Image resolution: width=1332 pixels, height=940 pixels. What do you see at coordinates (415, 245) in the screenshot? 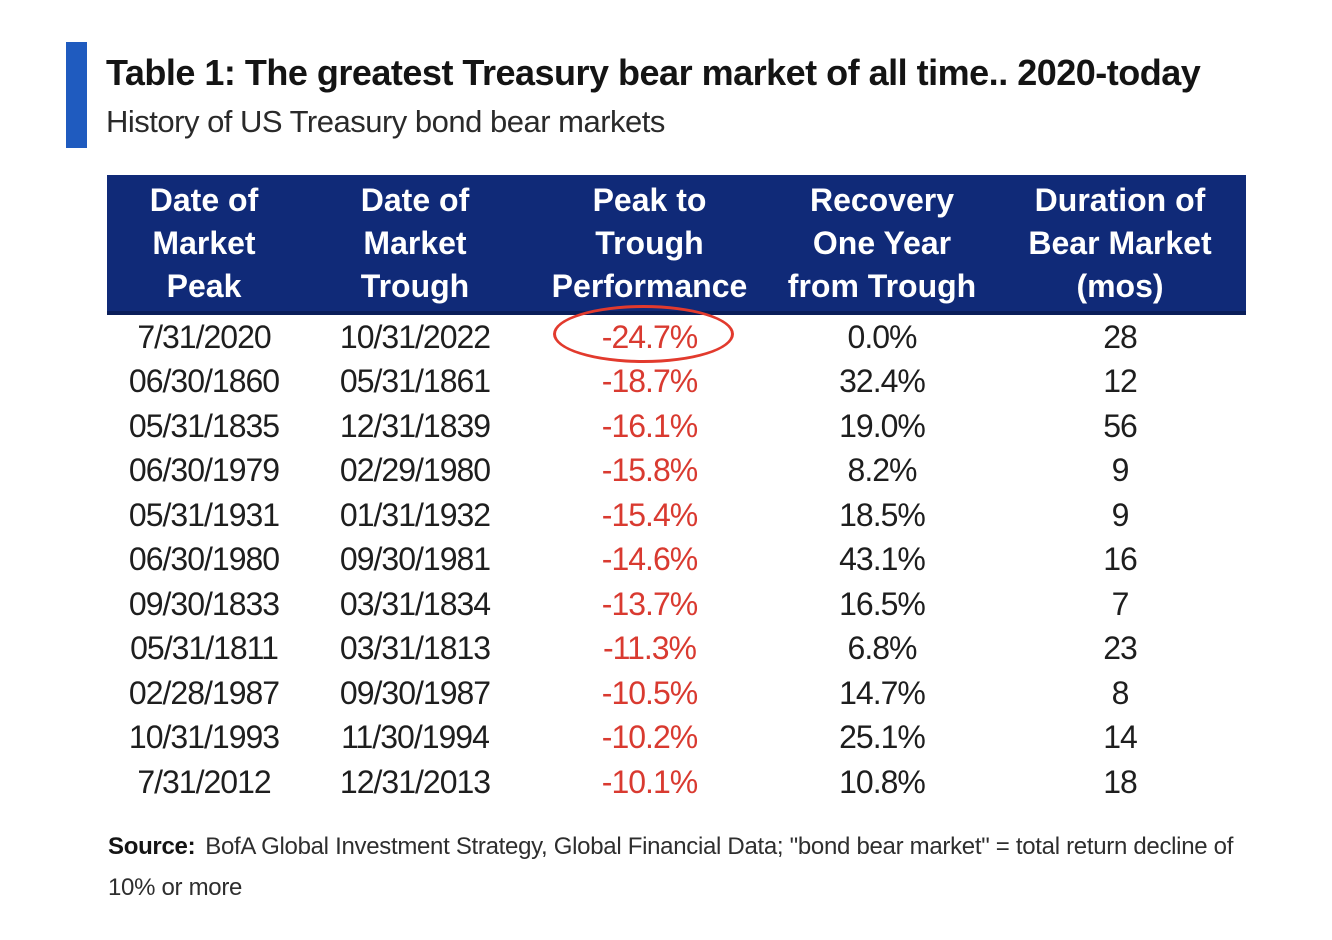
I see `header-date-of-market-trough: Date of Market Trough` at bounding box center [415, 245].